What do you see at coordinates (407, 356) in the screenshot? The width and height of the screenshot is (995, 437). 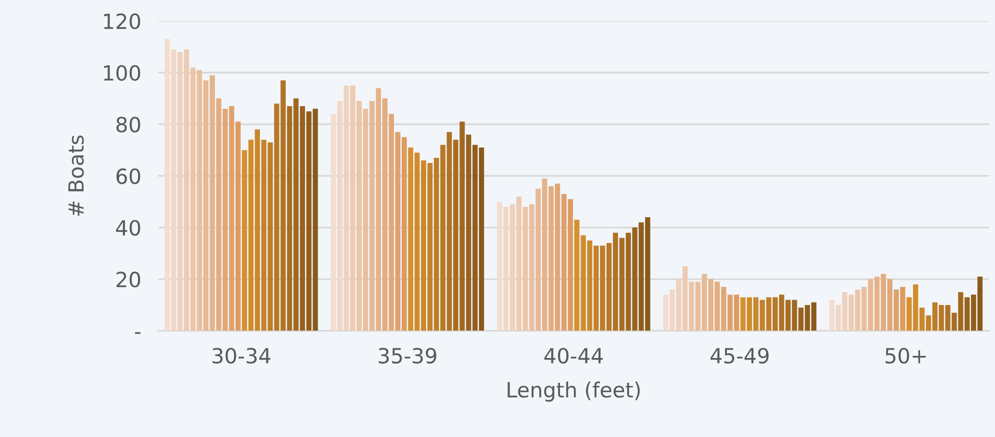 I see `x-tick-label: 35-39` at bounding box center [407, 356].